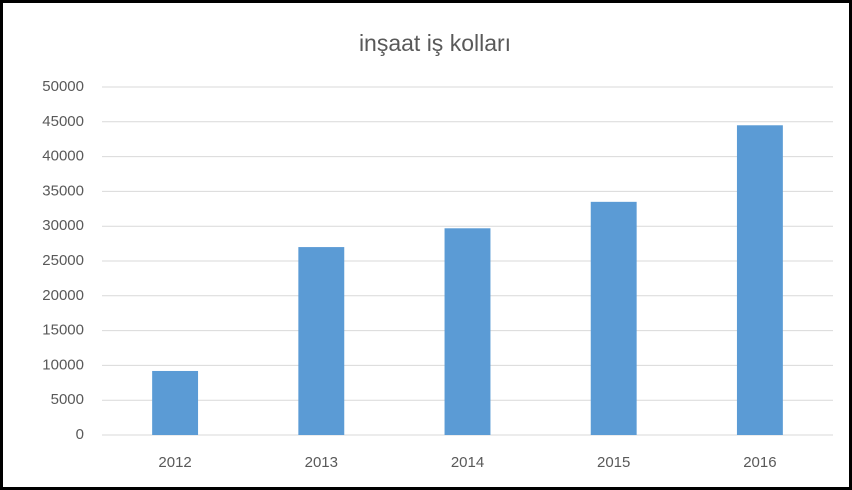 The width and height of the screenshot is (852, 490). What do you see at coordinates (63, 260) in the screenshot?
I see `y-tick-label: 25000` at bounding box center [63, 260].